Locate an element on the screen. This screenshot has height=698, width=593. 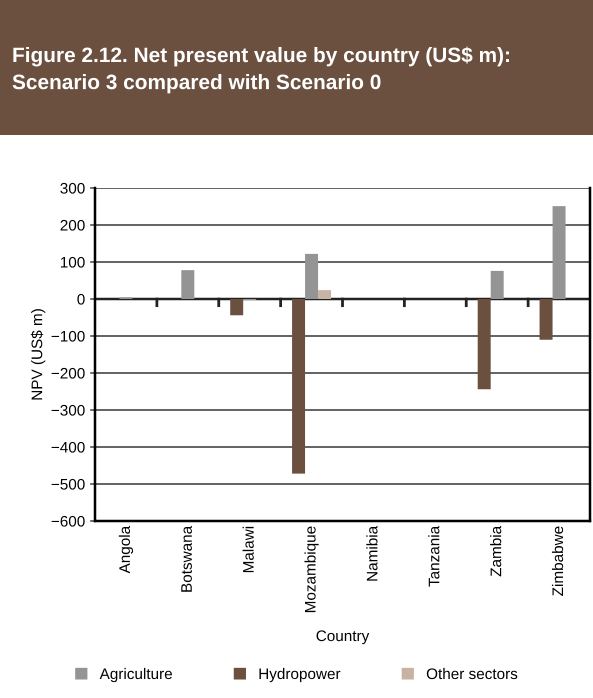
x-tick-label: Mozambique is located at coordinates (311, 569).